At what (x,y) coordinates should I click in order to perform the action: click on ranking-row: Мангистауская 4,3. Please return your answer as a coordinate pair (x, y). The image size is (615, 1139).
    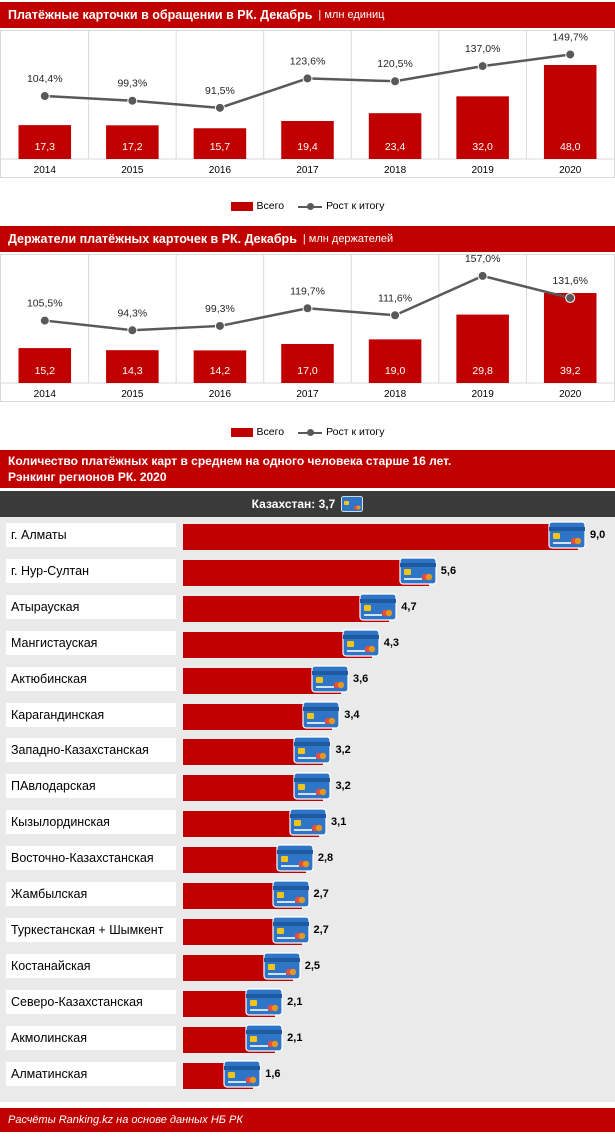
    Looking at the image, I should click on (307, 643).